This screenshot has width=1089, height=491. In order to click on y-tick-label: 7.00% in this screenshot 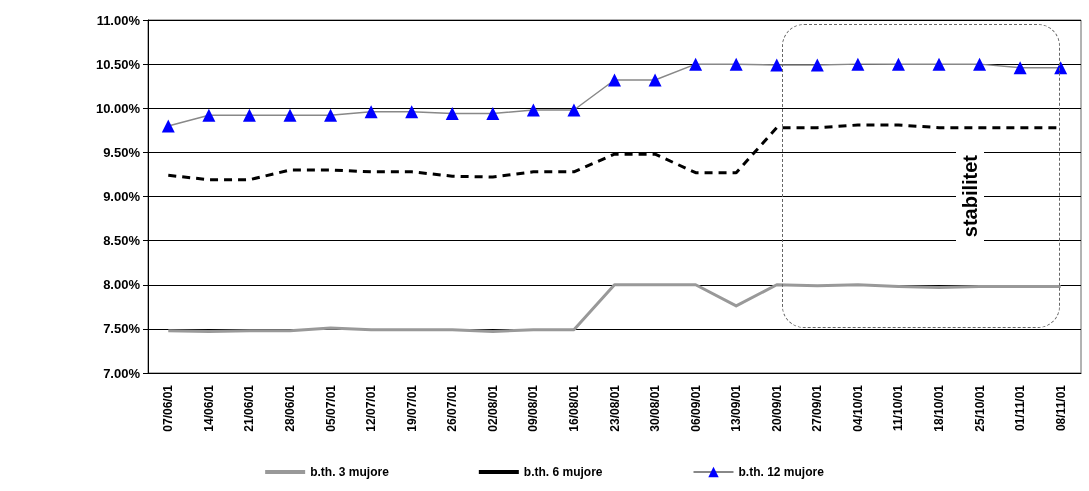, I will do `click(122, 373)`.